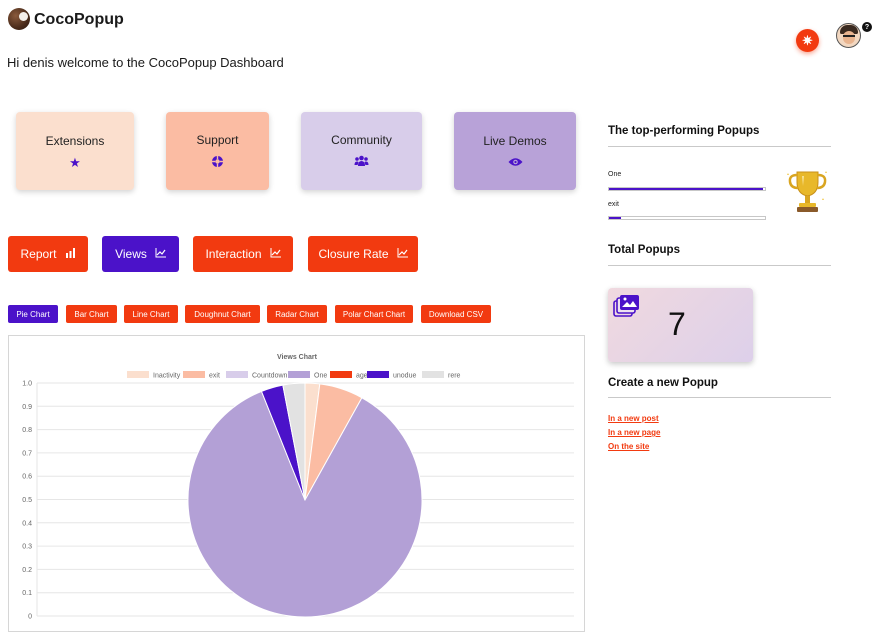 The image size is (876, 642). I want to click on interaction-button: Interaction, so click(243, 254).